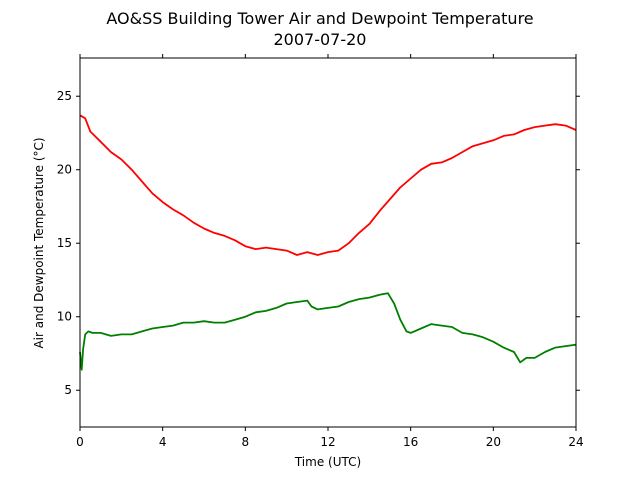  I want to click on y-tick-label: 15, so click(64, 243).